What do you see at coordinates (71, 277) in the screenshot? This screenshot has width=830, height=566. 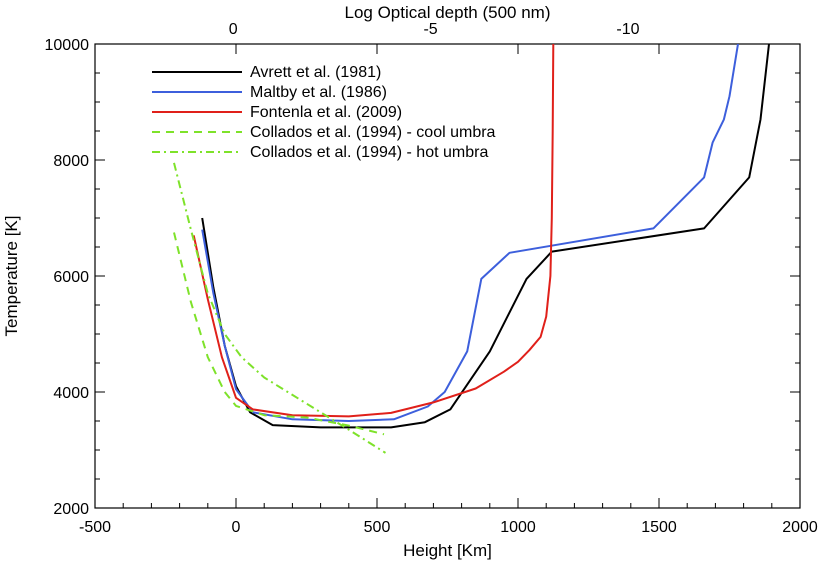 I see `y-tick-label: 6000` at bounding box center [71, 277].